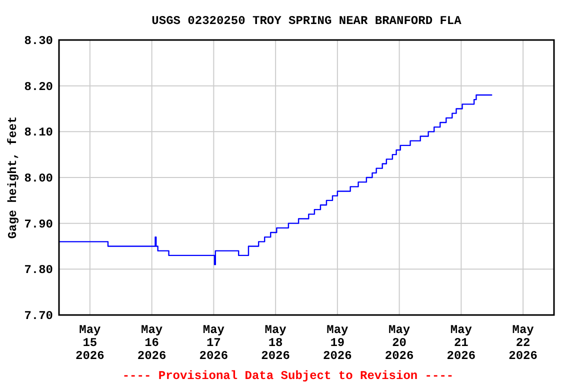 Image resolution: width=576 pixels, height=384 pixels. I want to click on x-tick-label: May 18 2026, so click(275, 343).